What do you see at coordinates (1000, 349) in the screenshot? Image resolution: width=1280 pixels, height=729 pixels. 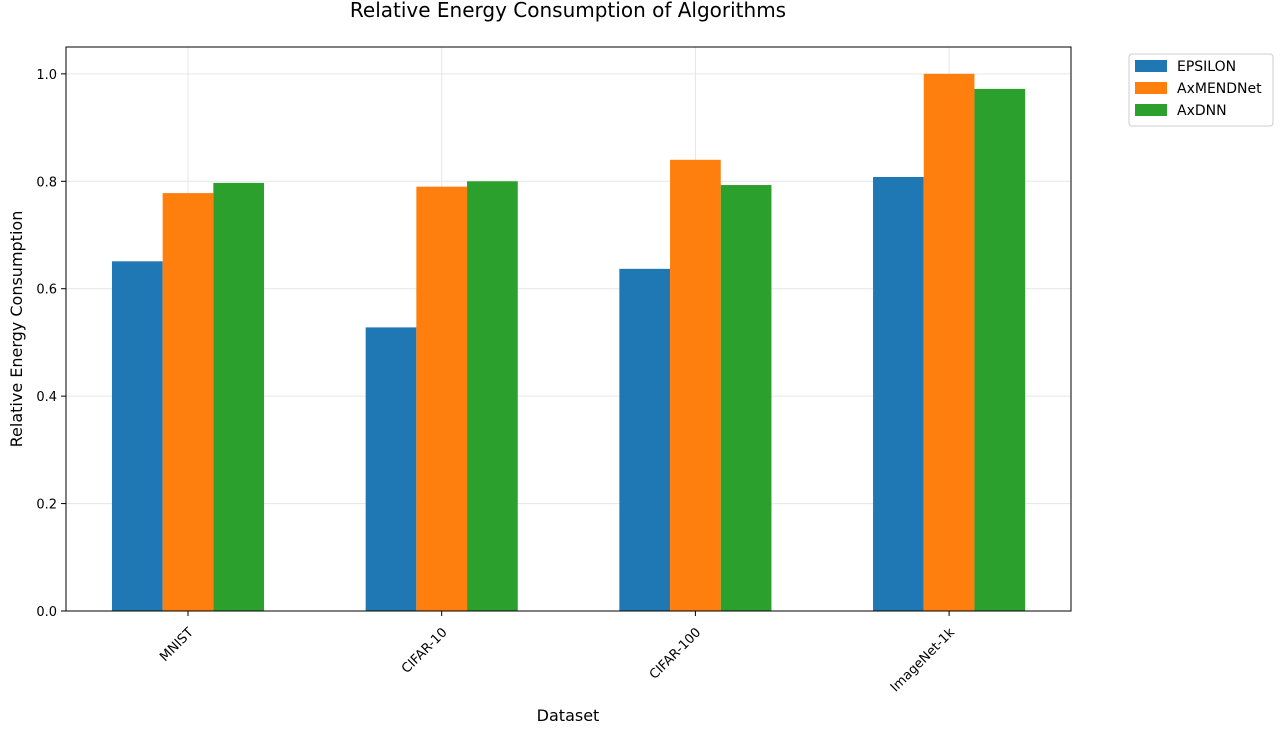 I see `bar-axdnn-imagenet-1k` at bounding box center [1000, 349].